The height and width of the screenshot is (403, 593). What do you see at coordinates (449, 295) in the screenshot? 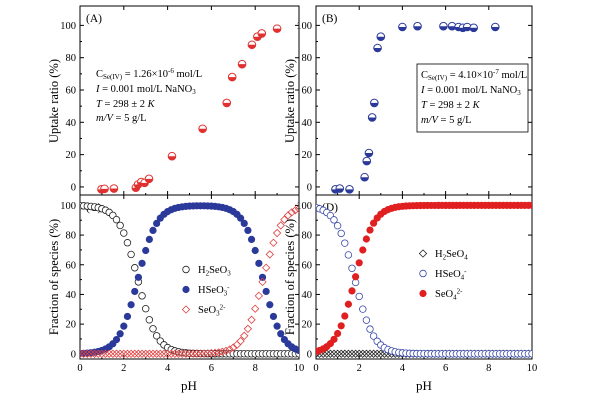
I see `panel-d-legend-label: SeO42-` at bounding box center [449, 295].